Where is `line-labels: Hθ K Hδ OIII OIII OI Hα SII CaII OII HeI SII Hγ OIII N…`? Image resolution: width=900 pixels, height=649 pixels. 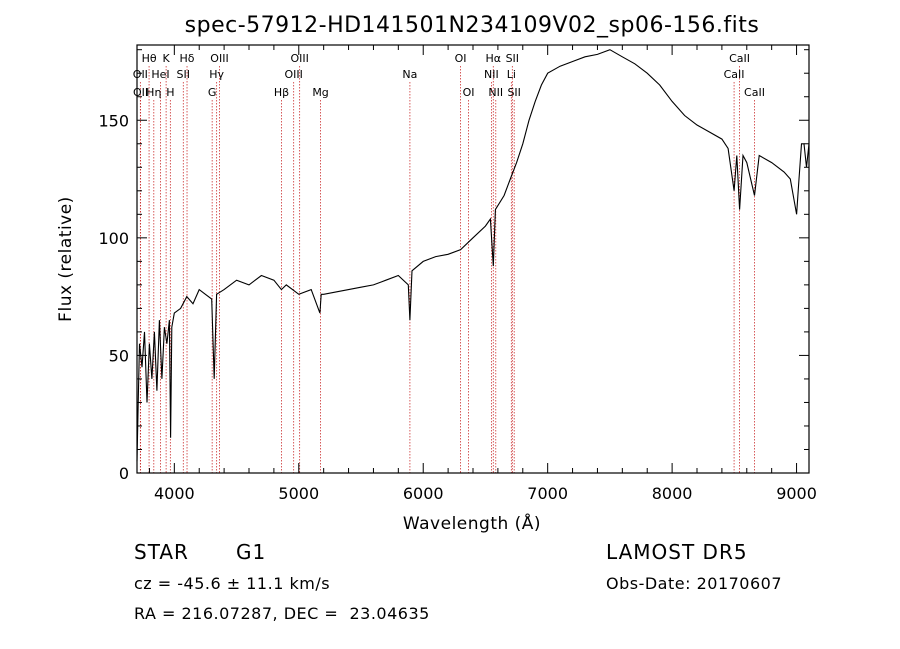
line-labels: Hθ K Hδ OIII OIII OI Hα SII CaII OII HeI SII Hγ OIII N… is located at coordinates (449, 75).